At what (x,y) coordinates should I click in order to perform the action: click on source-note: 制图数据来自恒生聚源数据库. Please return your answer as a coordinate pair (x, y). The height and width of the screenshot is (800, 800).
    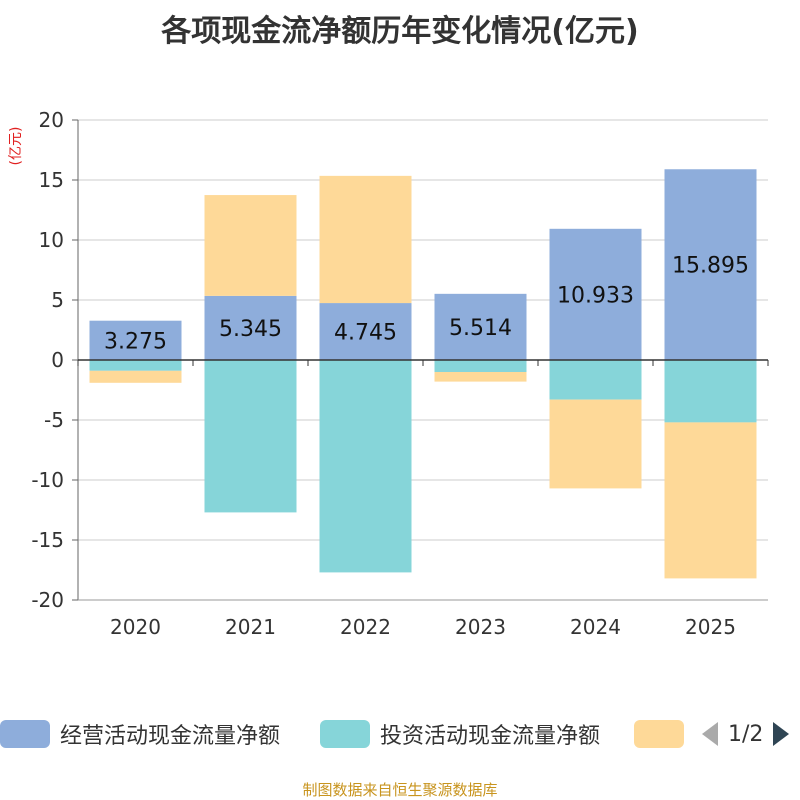
    Looking at the image, I should click on (400, 790).